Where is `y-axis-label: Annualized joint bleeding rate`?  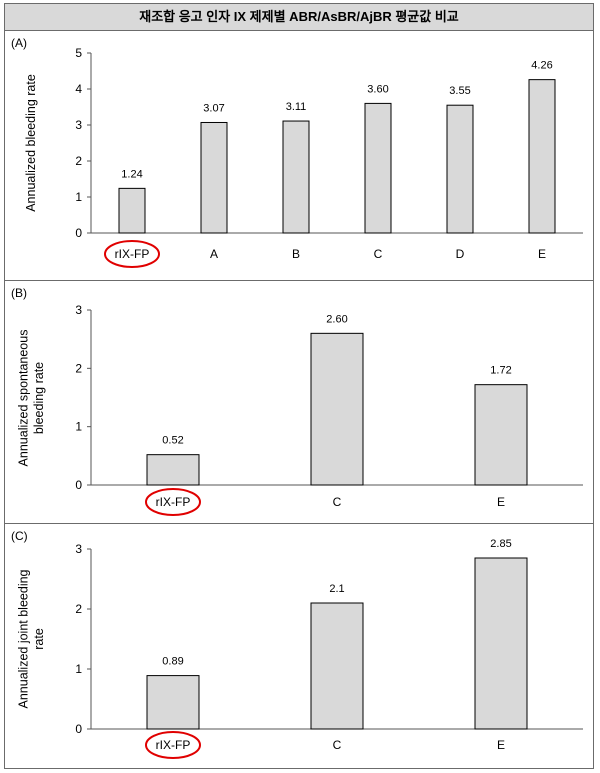
y-axis-label: Annualized joint bleeding rate is located at coordinates (31, 638).